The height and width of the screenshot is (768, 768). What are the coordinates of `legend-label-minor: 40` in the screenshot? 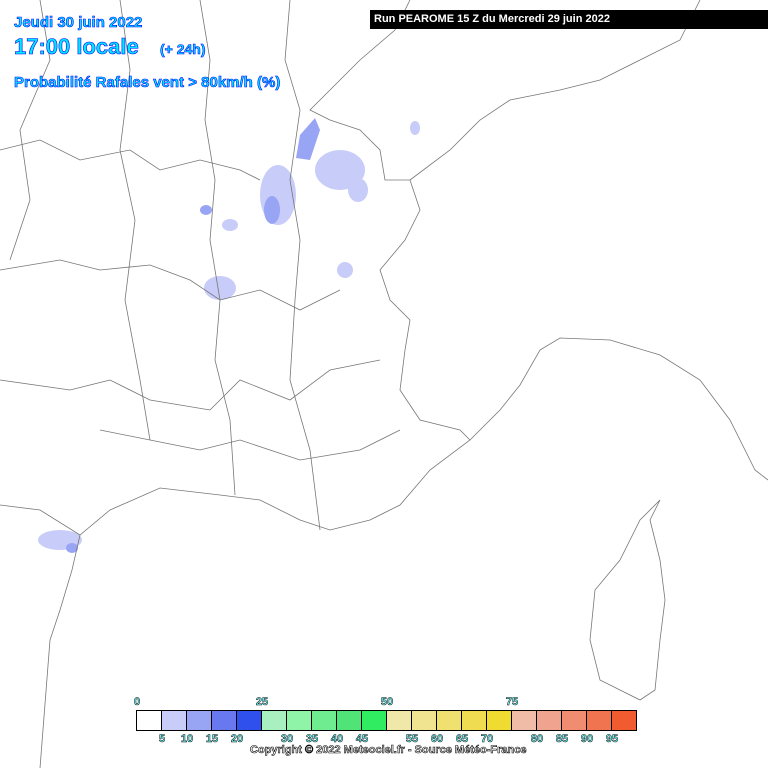 It's located at (337, 739).